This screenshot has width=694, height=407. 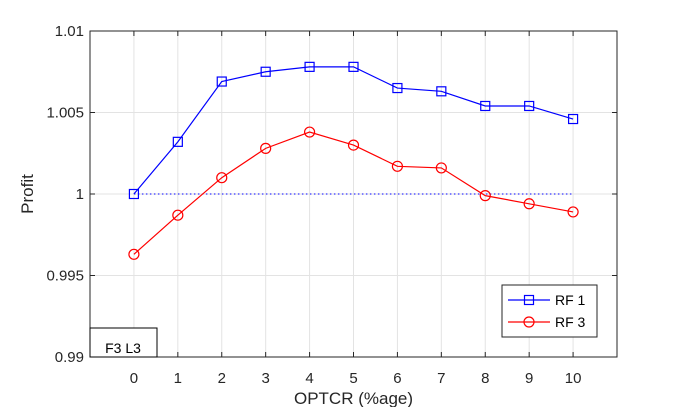 I want to click on y-tick-label-4: 1.01, so click(x=69, y=31).